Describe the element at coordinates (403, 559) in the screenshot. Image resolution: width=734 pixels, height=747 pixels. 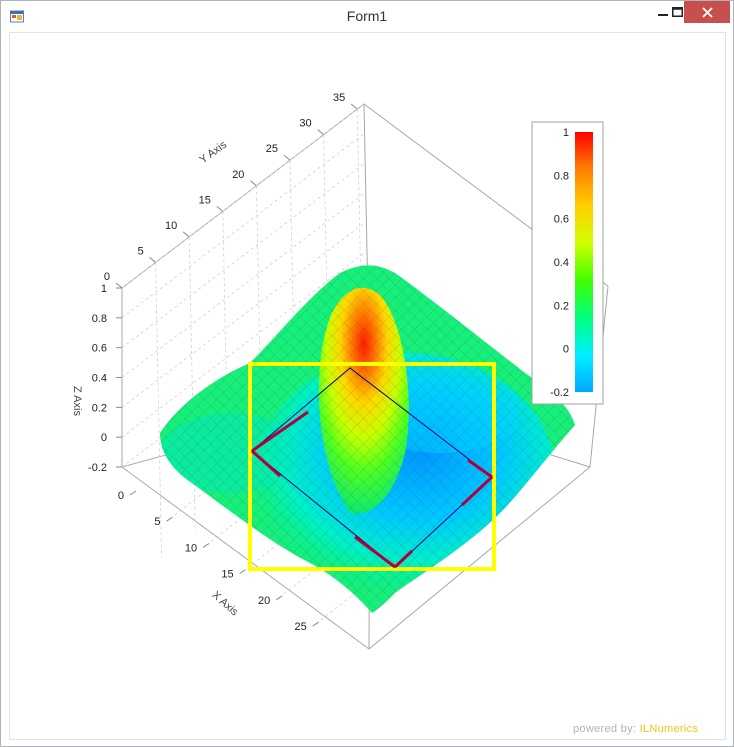
I see `plane-handle-bottom-right` at that location.